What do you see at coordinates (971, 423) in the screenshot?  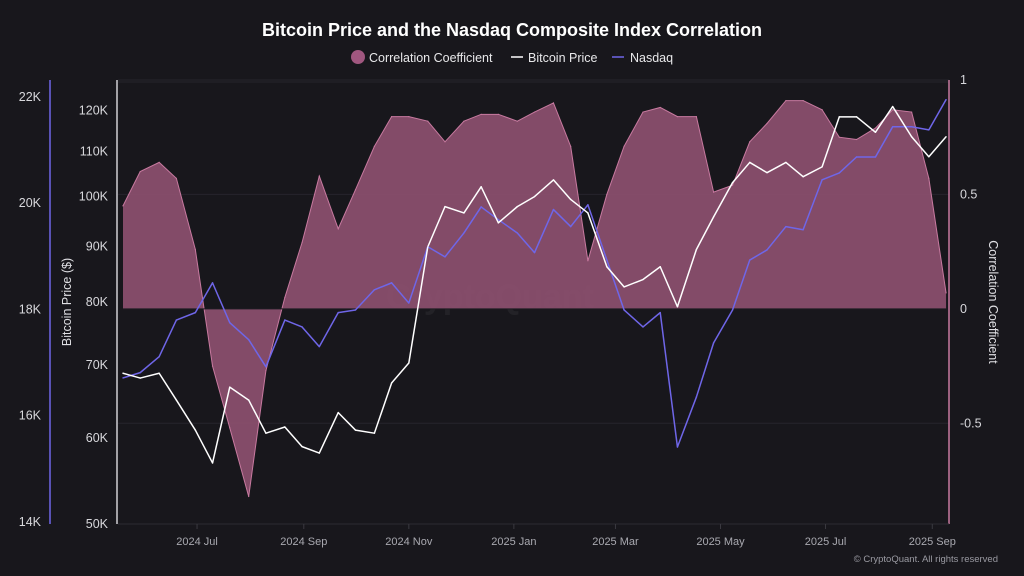 I see `correlation-tick-label: -0.5` at bounding box center [971, 423].